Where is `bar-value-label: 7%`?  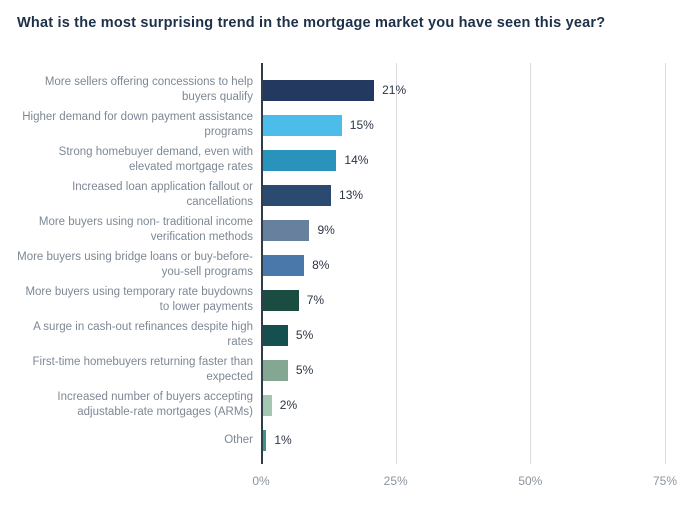
bar-value-label: 7% is located at coordinates (315, 300).